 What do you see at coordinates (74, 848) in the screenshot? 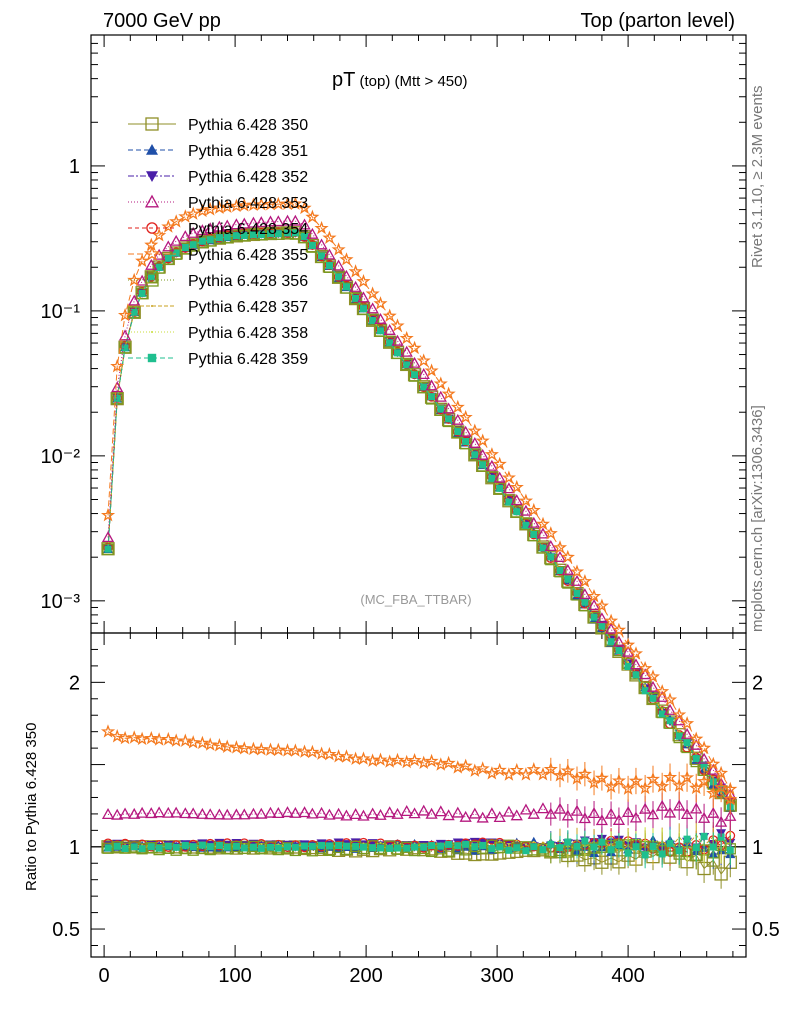
I see `ratio-y-tick-label: 1` at bounding box center [74, 848].